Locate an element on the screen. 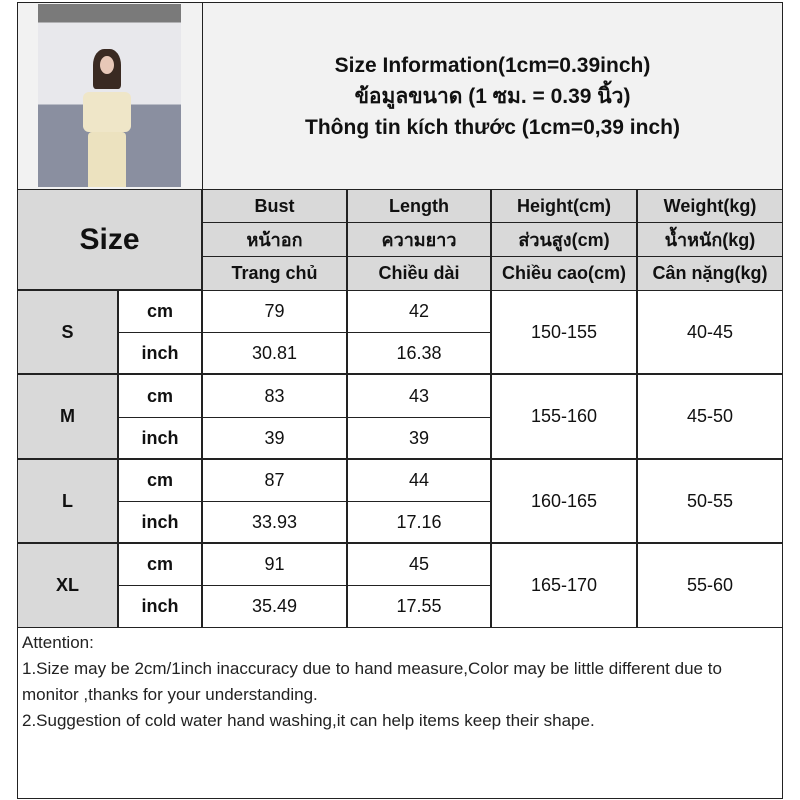 This screenshot has width=800, height=800. cm-value: 87 is located at coordinates (274, 480).